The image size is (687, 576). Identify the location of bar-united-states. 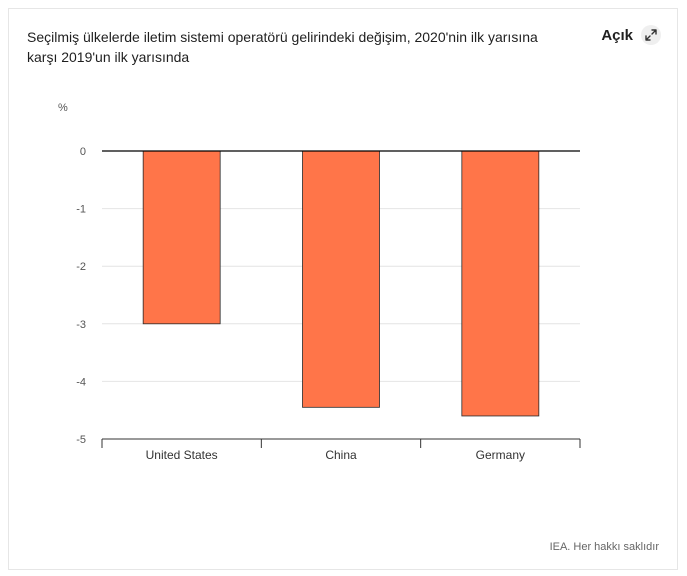
(181, 237).